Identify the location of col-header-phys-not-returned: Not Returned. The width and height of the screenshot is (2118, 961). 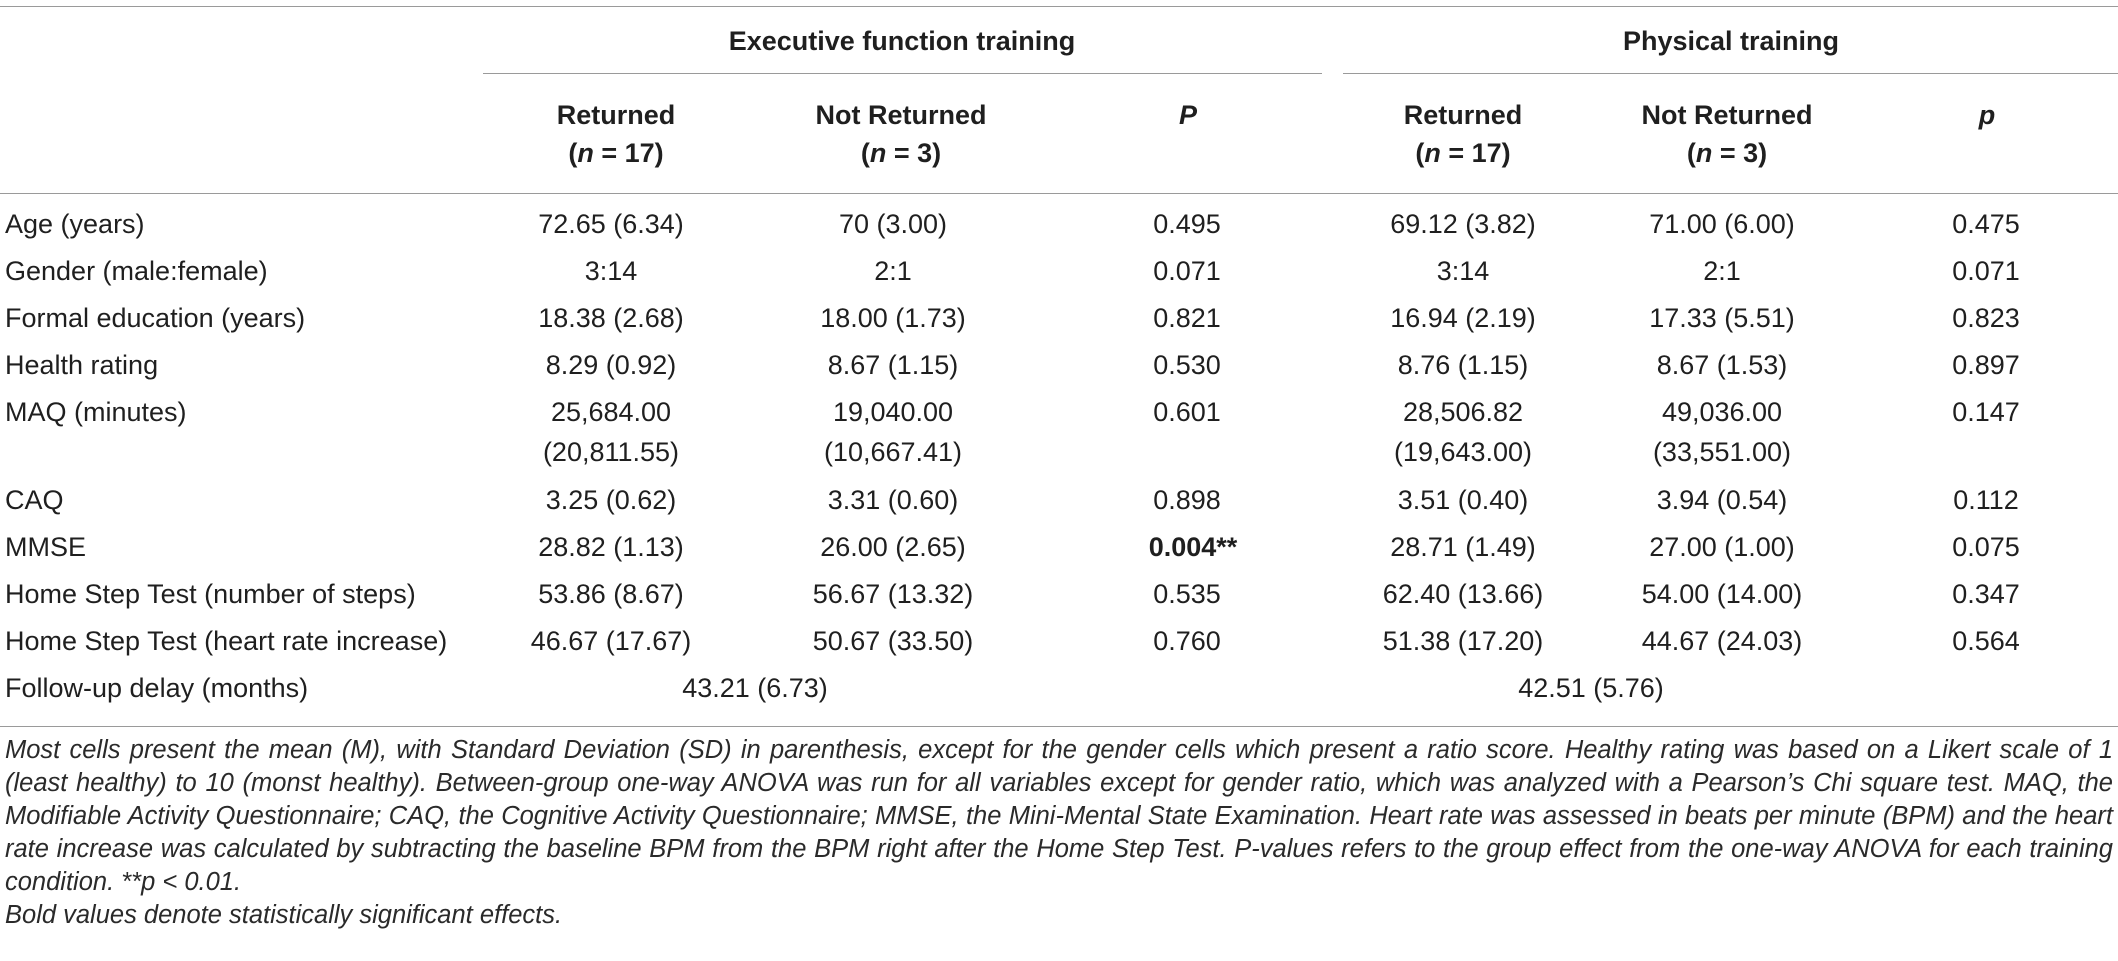
(1727, 115).